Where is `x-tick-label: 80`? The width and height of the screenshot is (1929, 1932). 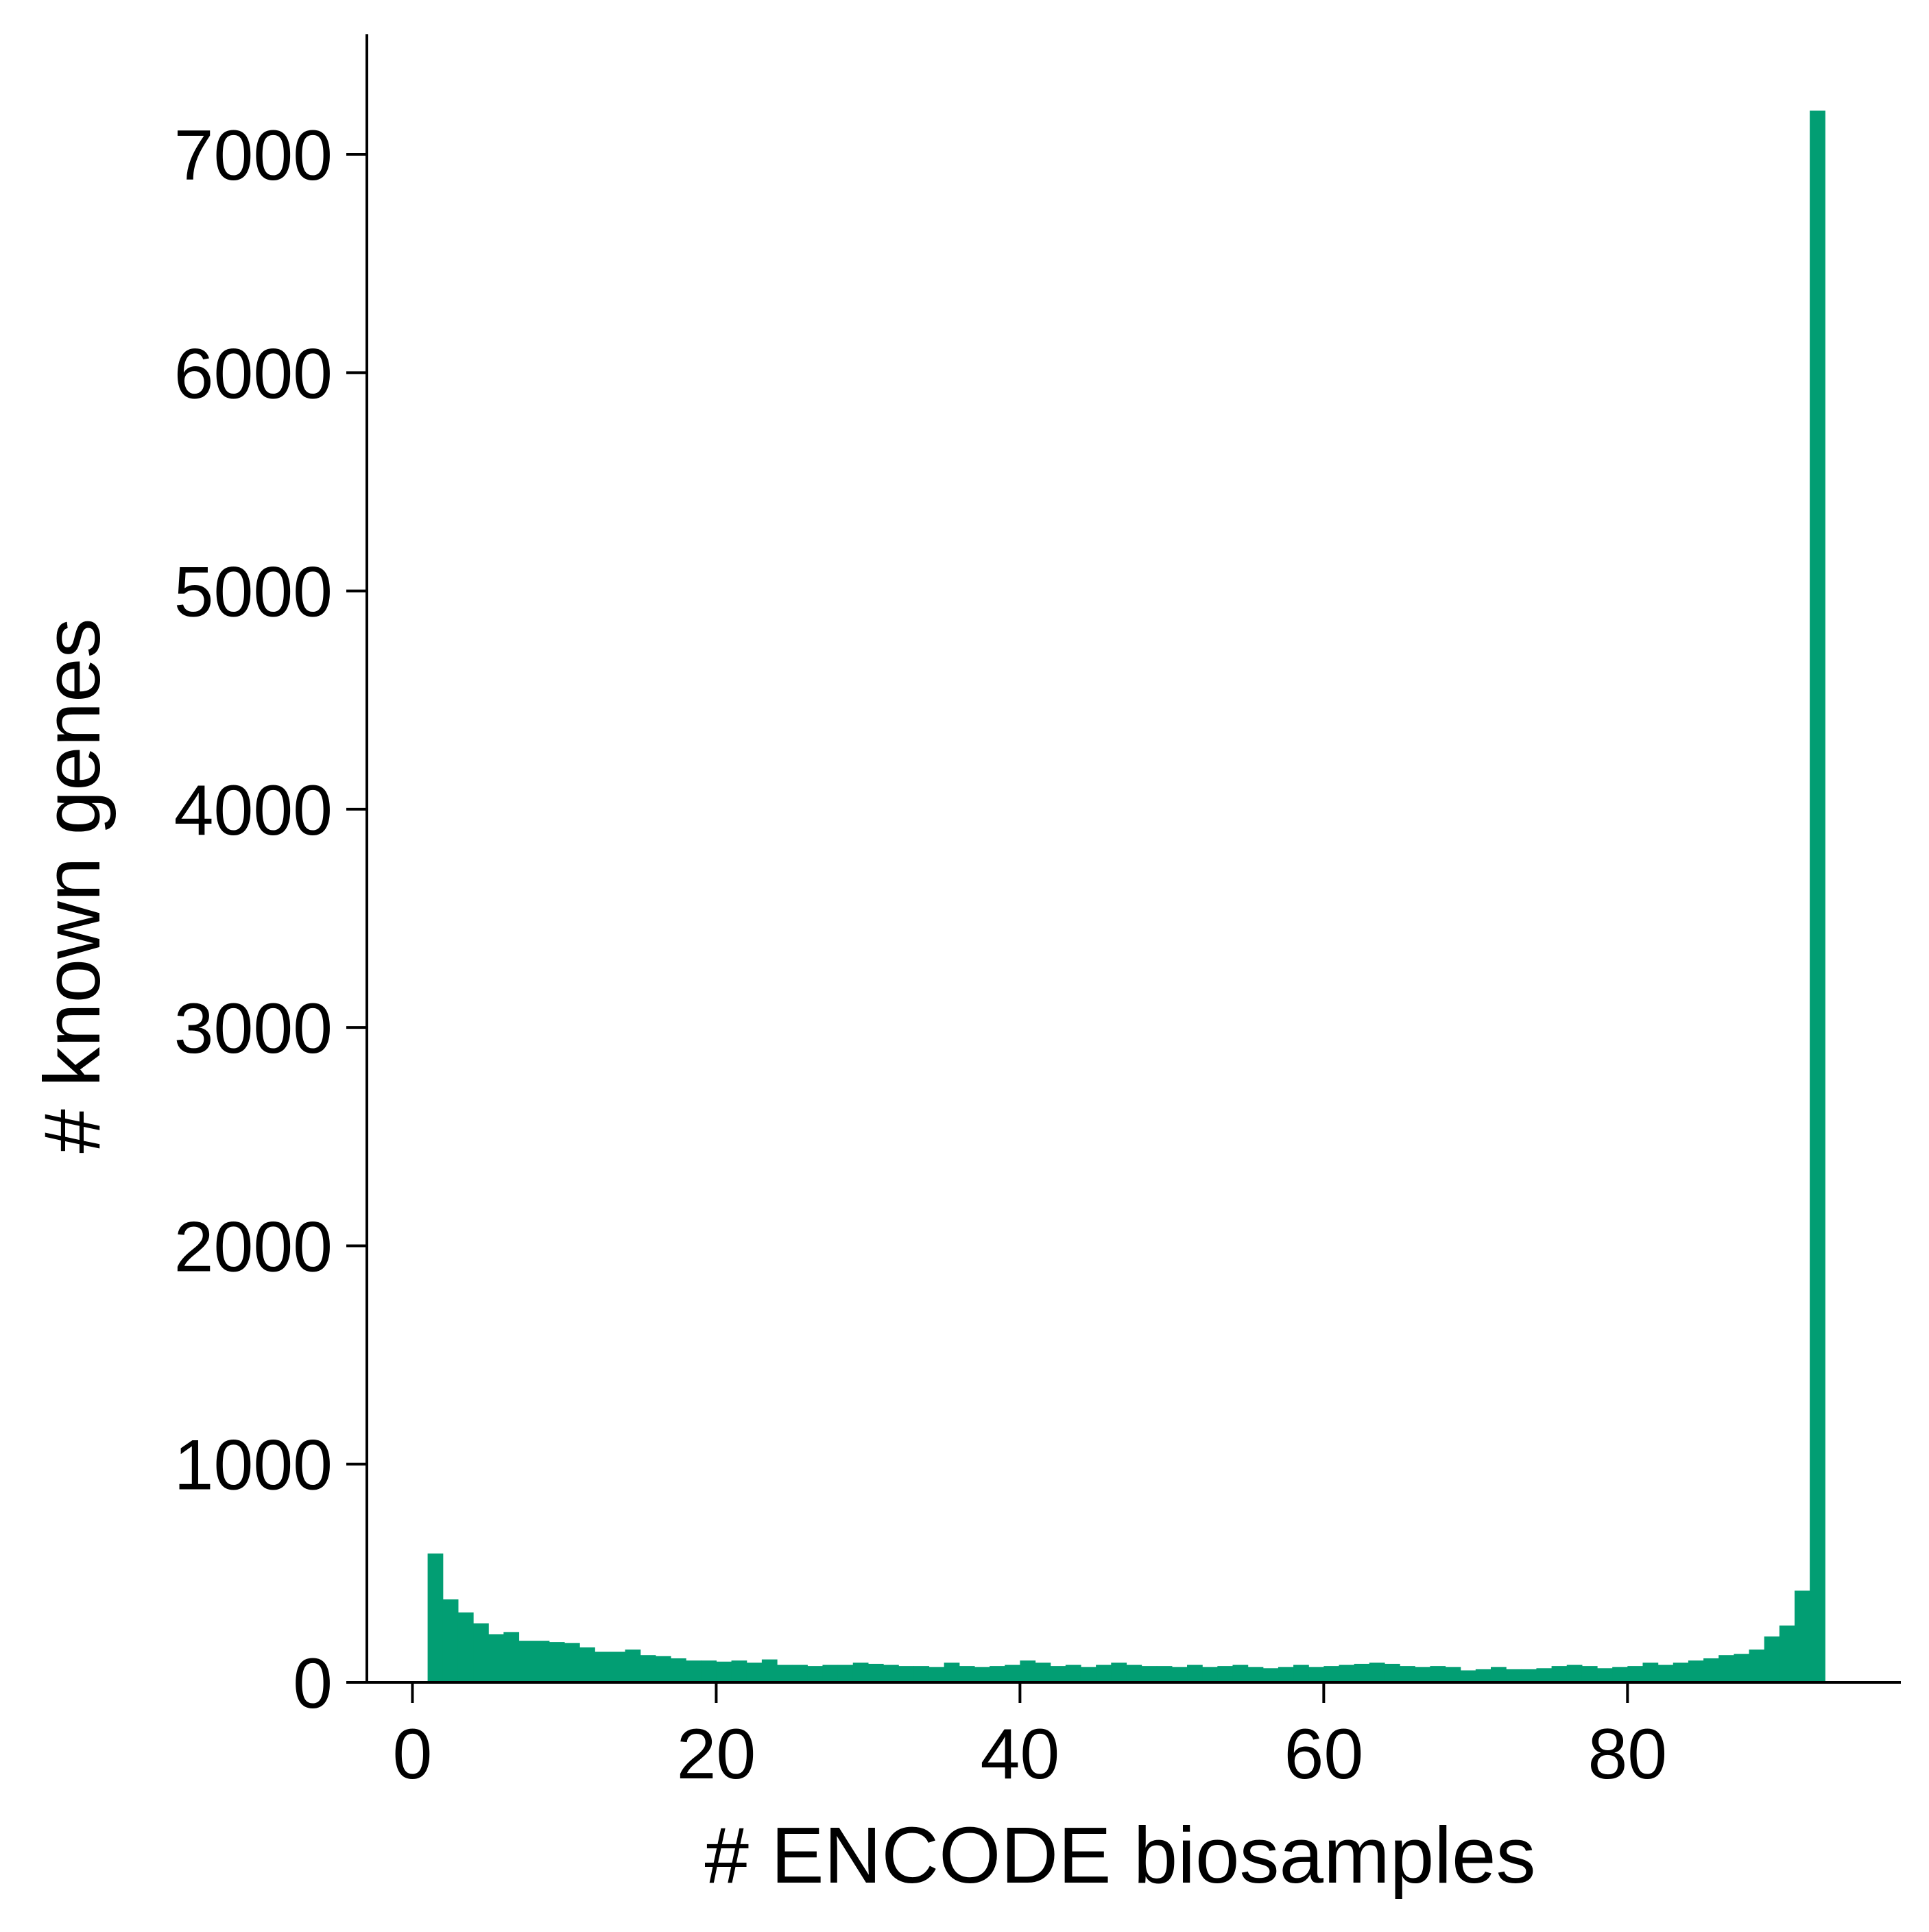 x-tick-label: 80 is located at coordinates (1627, 1754).